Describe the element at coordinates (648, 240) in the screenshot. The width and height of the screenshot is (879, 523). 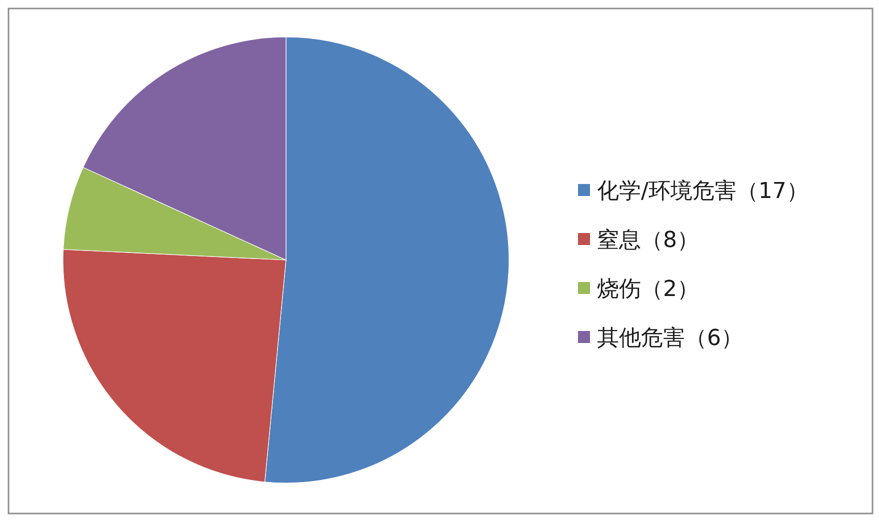
I see `legend-label: 窒息（8）` at that location.